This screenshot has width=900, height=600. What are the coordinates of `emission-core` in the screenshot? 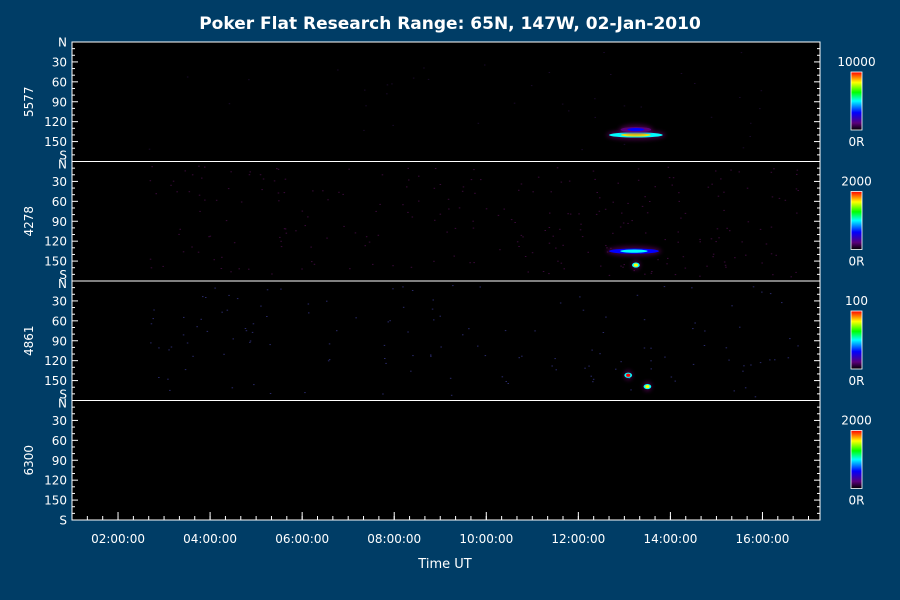 It's located at (647, 386).